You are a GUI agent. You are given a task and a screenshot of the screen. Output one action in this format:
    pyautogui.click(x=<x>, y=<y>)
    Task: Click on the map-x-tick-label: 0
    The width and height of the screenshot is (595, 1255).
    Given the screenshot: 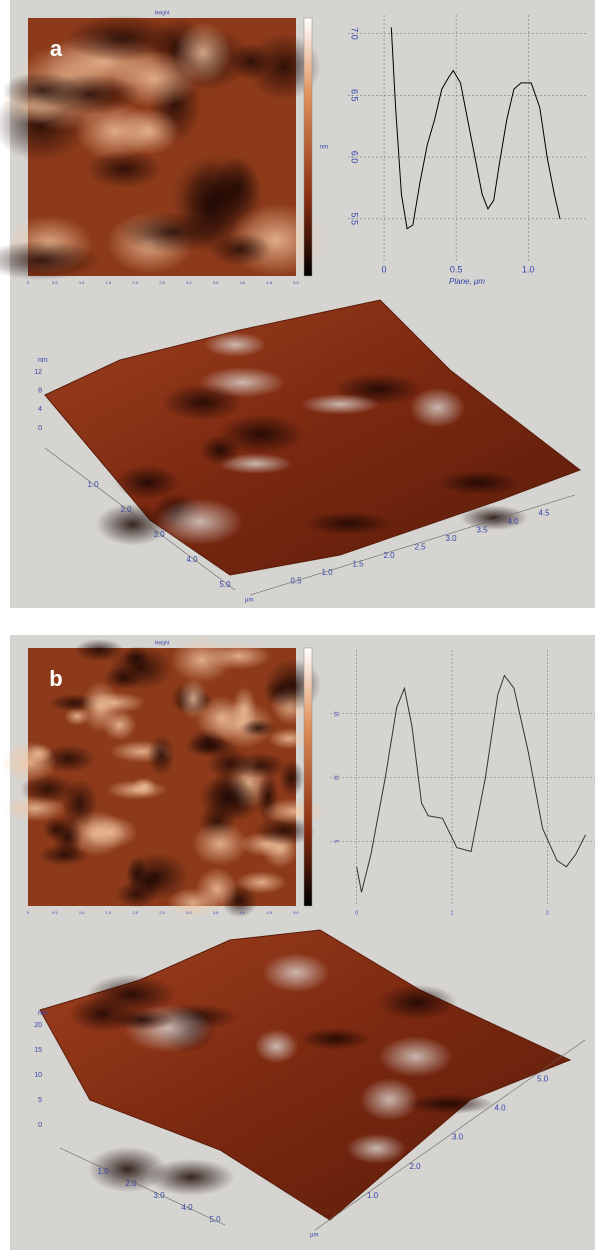 What is the action you would take?
    pyautogui.click(x=28, y=282)
    